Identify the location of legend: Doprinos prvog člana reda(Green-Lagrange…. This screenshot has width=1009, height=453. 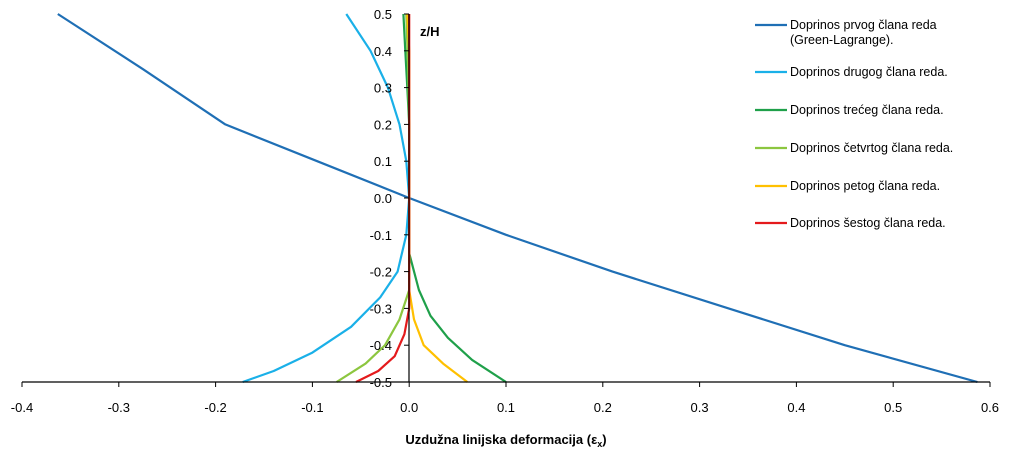
(854, 124).